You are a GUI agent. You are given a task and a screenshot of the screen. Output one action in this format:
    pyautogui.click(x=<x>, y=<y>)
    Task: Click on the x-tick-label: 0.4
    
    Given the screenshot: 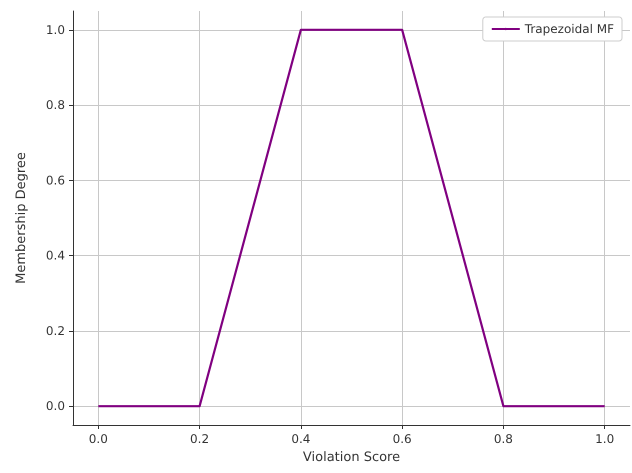 What is the action you would take?
    pyautogui.click(x=300, y=439)
    